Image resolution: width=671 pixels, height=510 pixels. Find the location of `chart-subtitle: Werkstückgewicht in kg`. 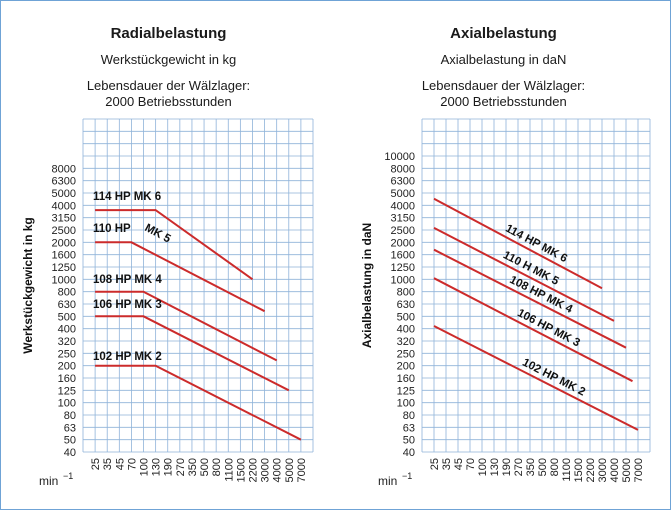

chart-subtitle: Werkstückgewicht in kg is located at coordinates (168, 59).